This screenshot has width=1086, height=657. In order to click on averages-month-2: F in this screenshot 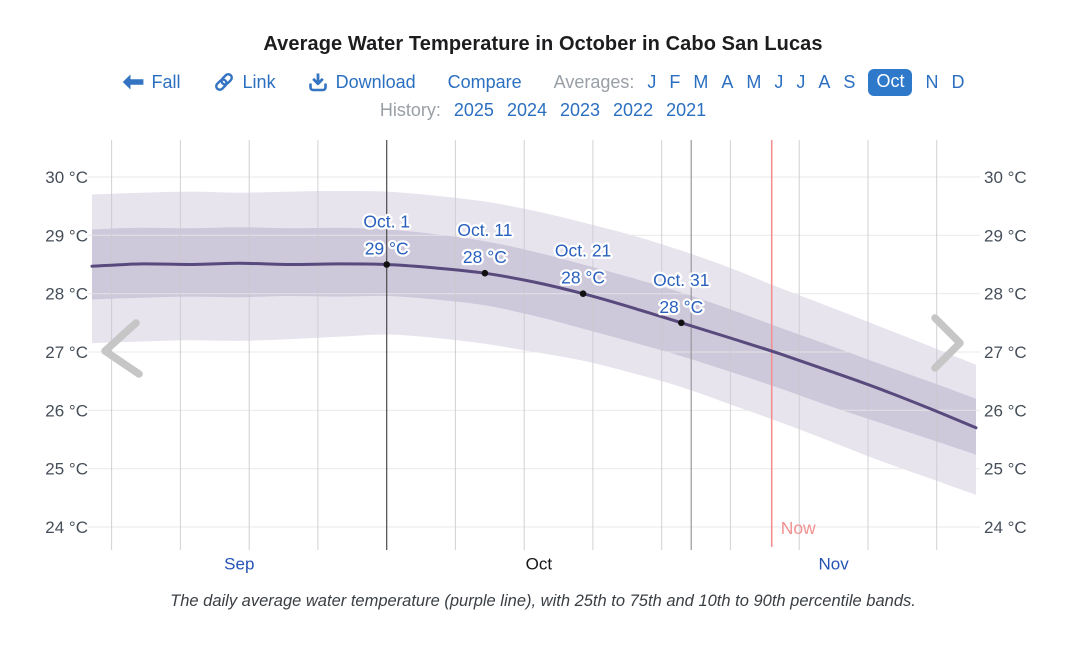, I will do `click(675, 81)`.